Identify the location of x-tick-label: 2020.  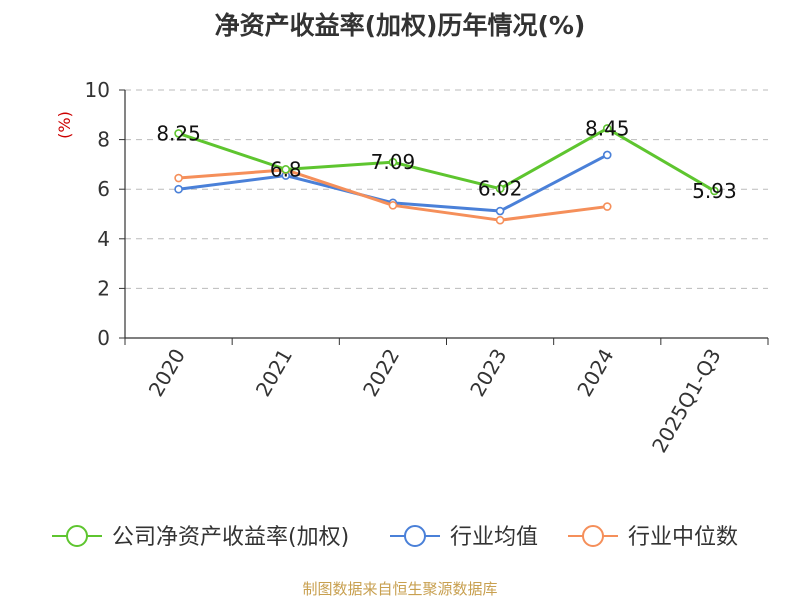
(167, 373).